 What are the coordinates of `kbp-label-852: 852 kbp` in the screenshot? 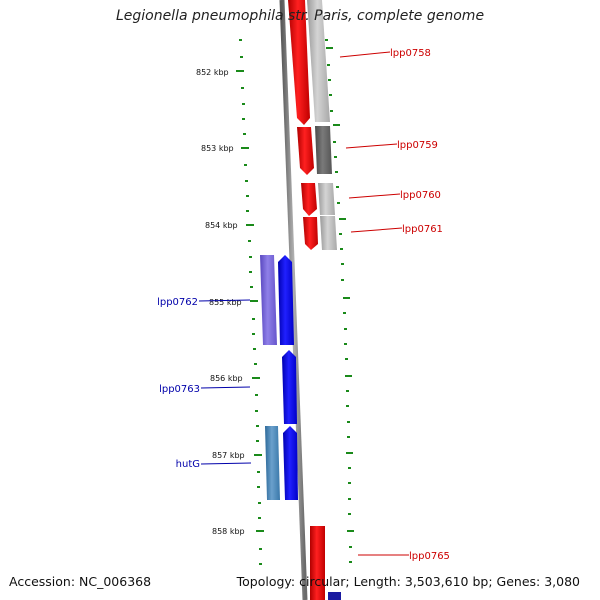 It's located at (212, 72).